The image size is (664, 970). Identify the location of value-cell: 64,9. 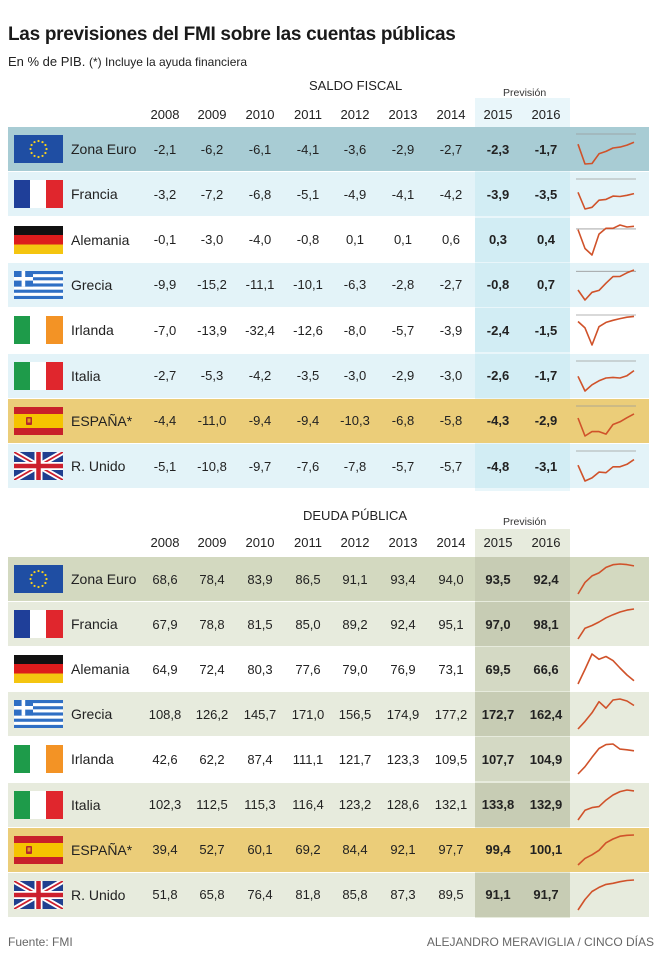
(165, 669).